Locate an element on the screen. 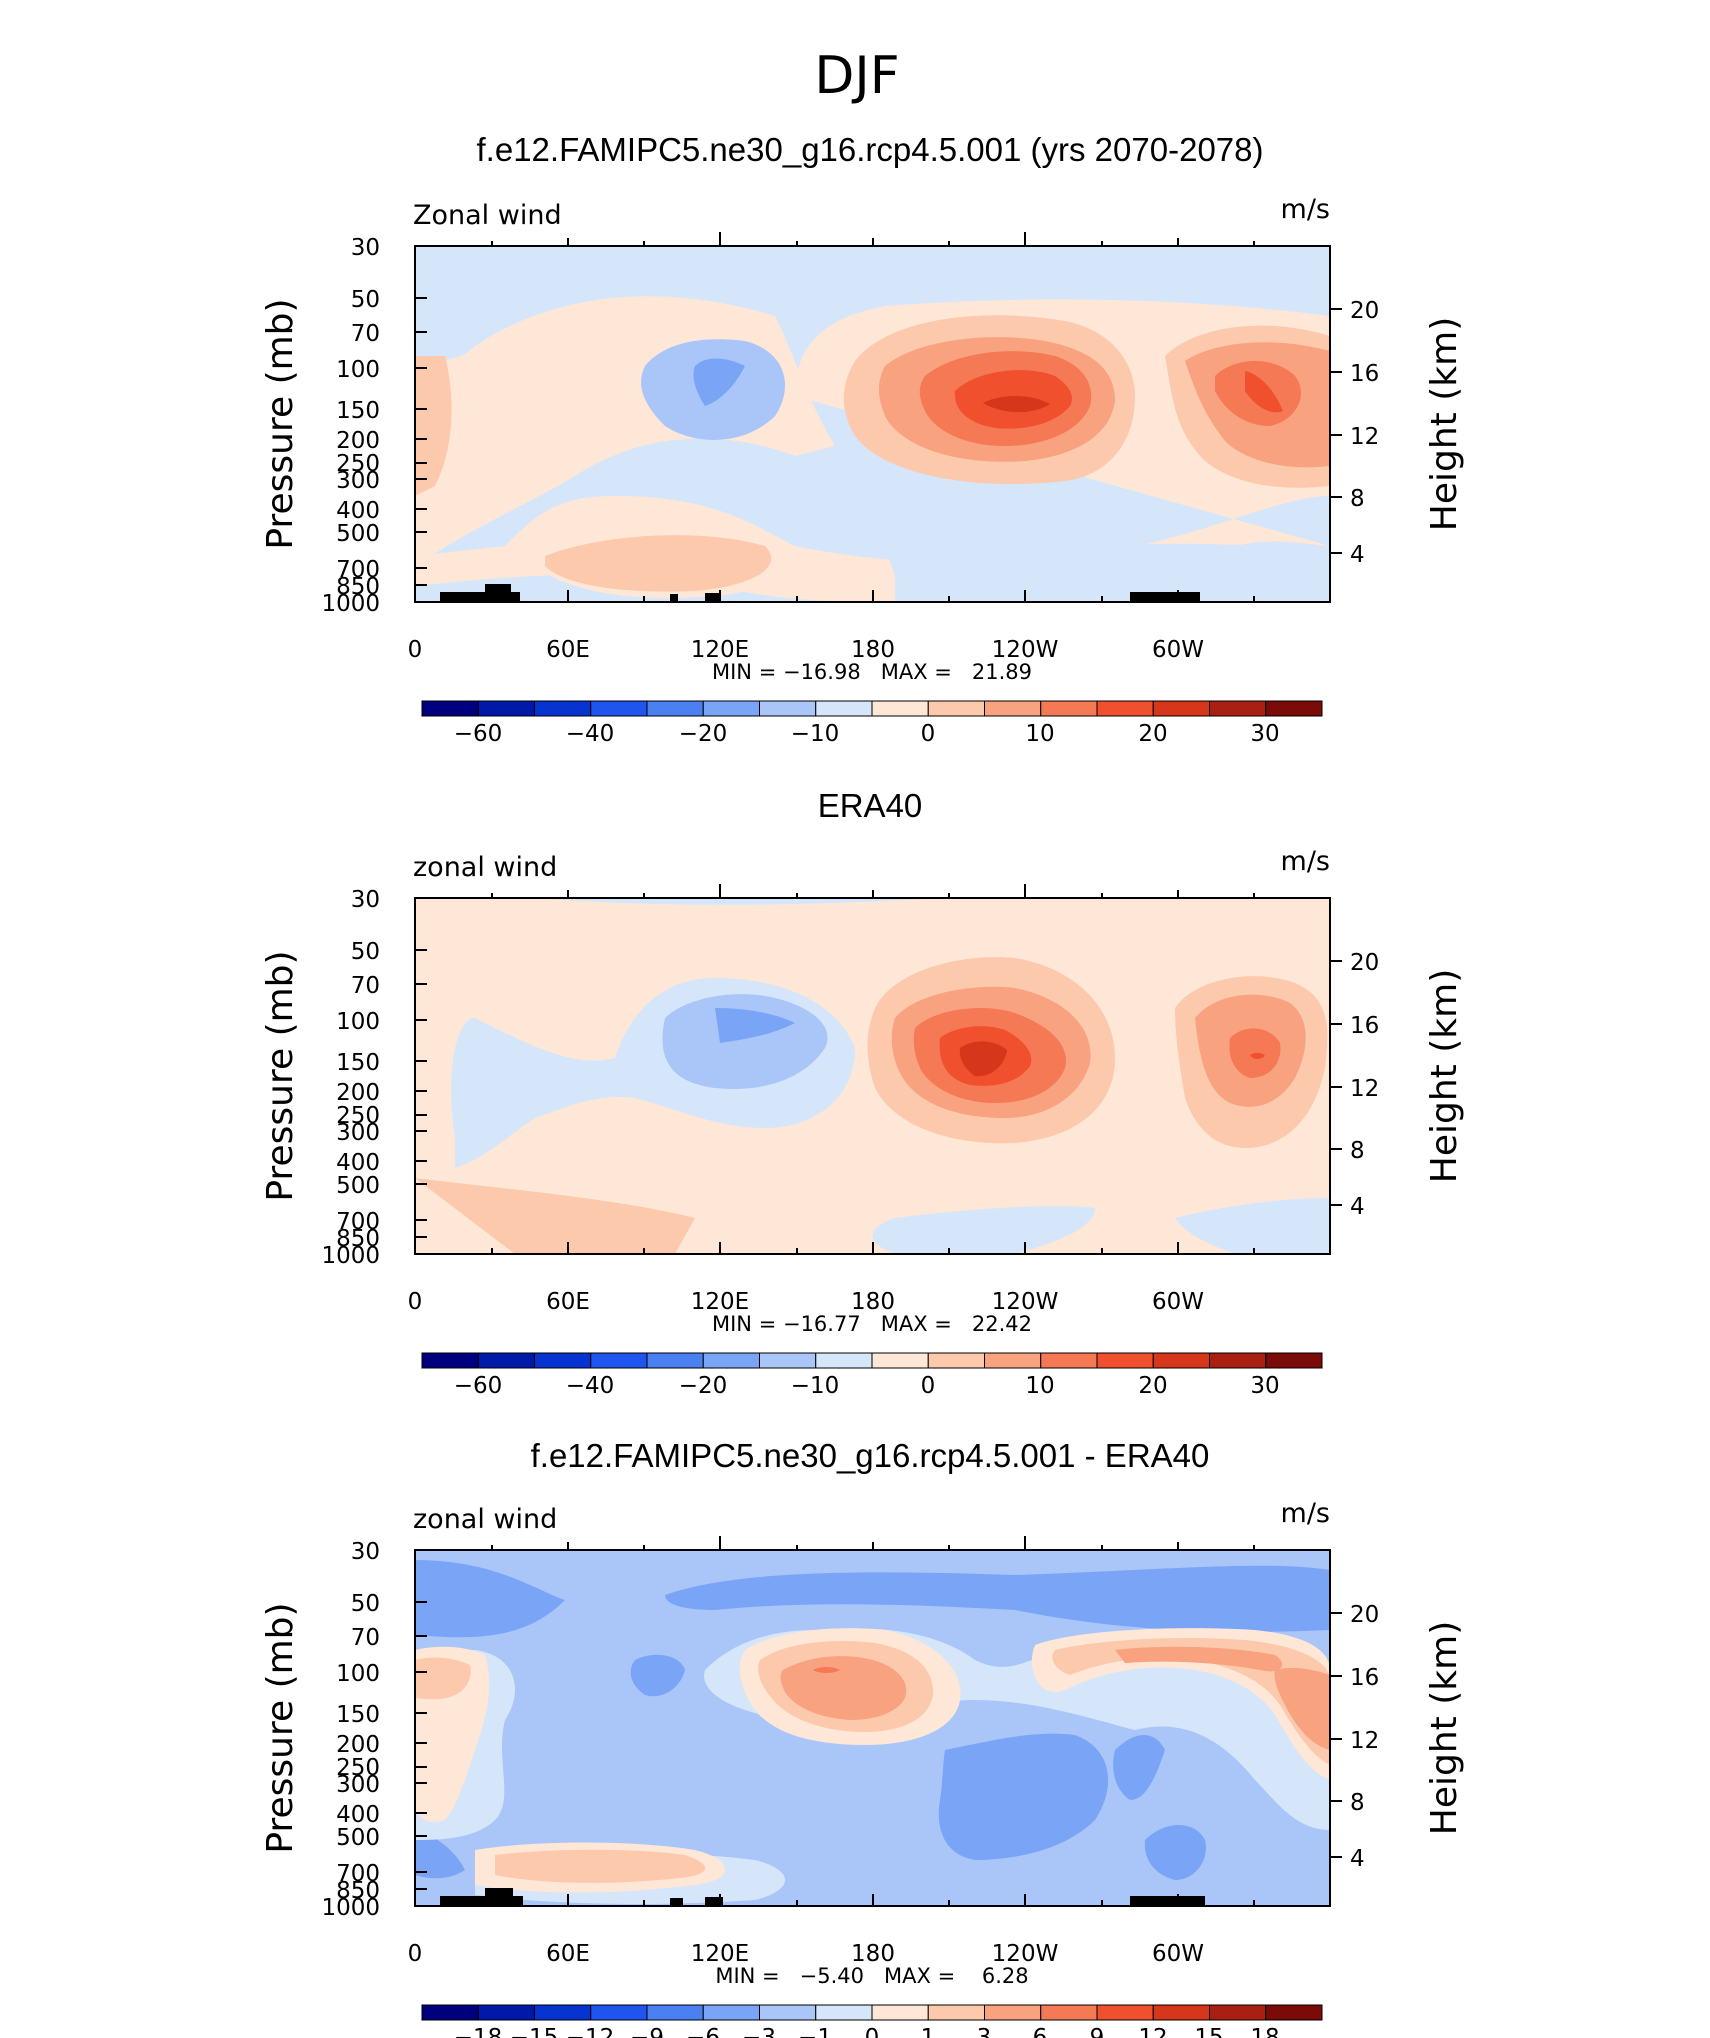 This screenshot has width=1710, height=2038. y-tick-label: 300 is located at coordinates (358, 481).